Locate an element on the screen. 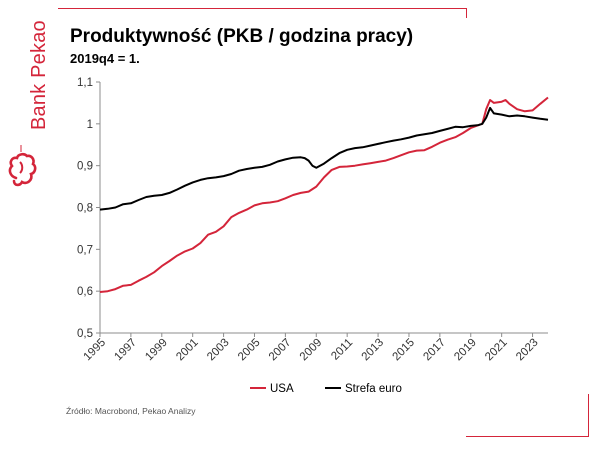 This screenshot has width=600, height=450. x-tick-label: 2015 is located at coordinates (404, 350).